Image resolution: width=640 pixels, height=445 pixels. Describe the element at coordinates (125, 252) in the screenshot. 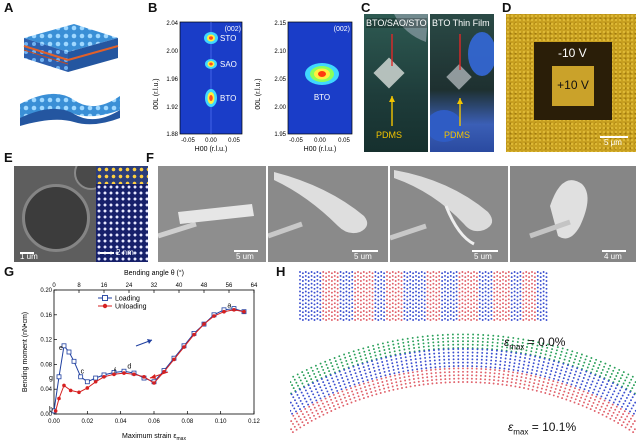

I see `haadf-scale-text: 2 nm` at that location.